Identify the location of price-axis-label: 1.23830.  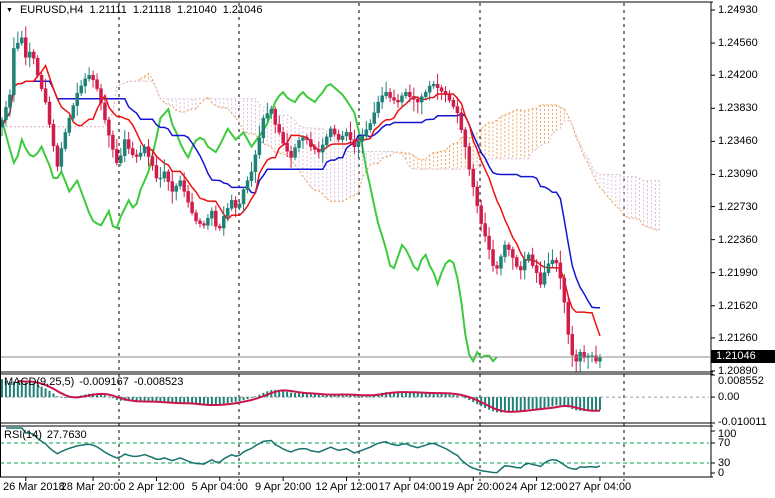
(738, 108).